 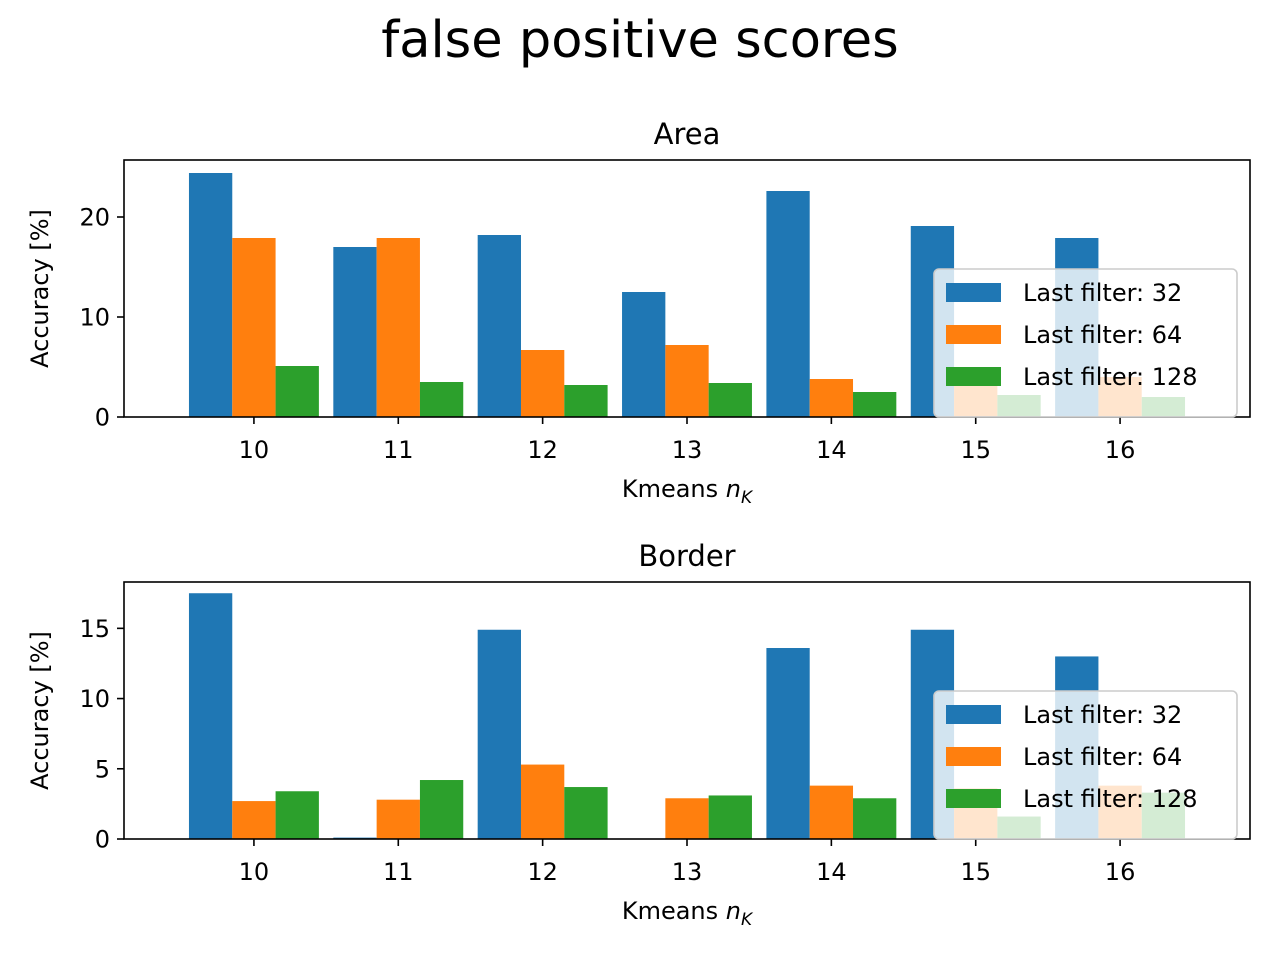 What do you see at coordinates (686, 556) in the screenshot?
I see `subplot-title: Border` at bounding box center [686, 556].